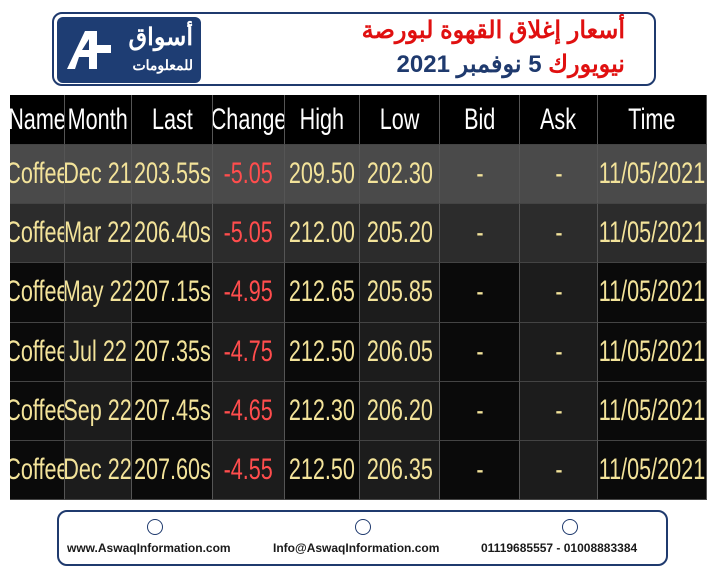 The height and width of the screenshot is (578, 717). What do you see at coordinates (469, 64) in the screenshot?
I see `title-part: 5 نوفمبر 2021` at bounding box center [469, 64].